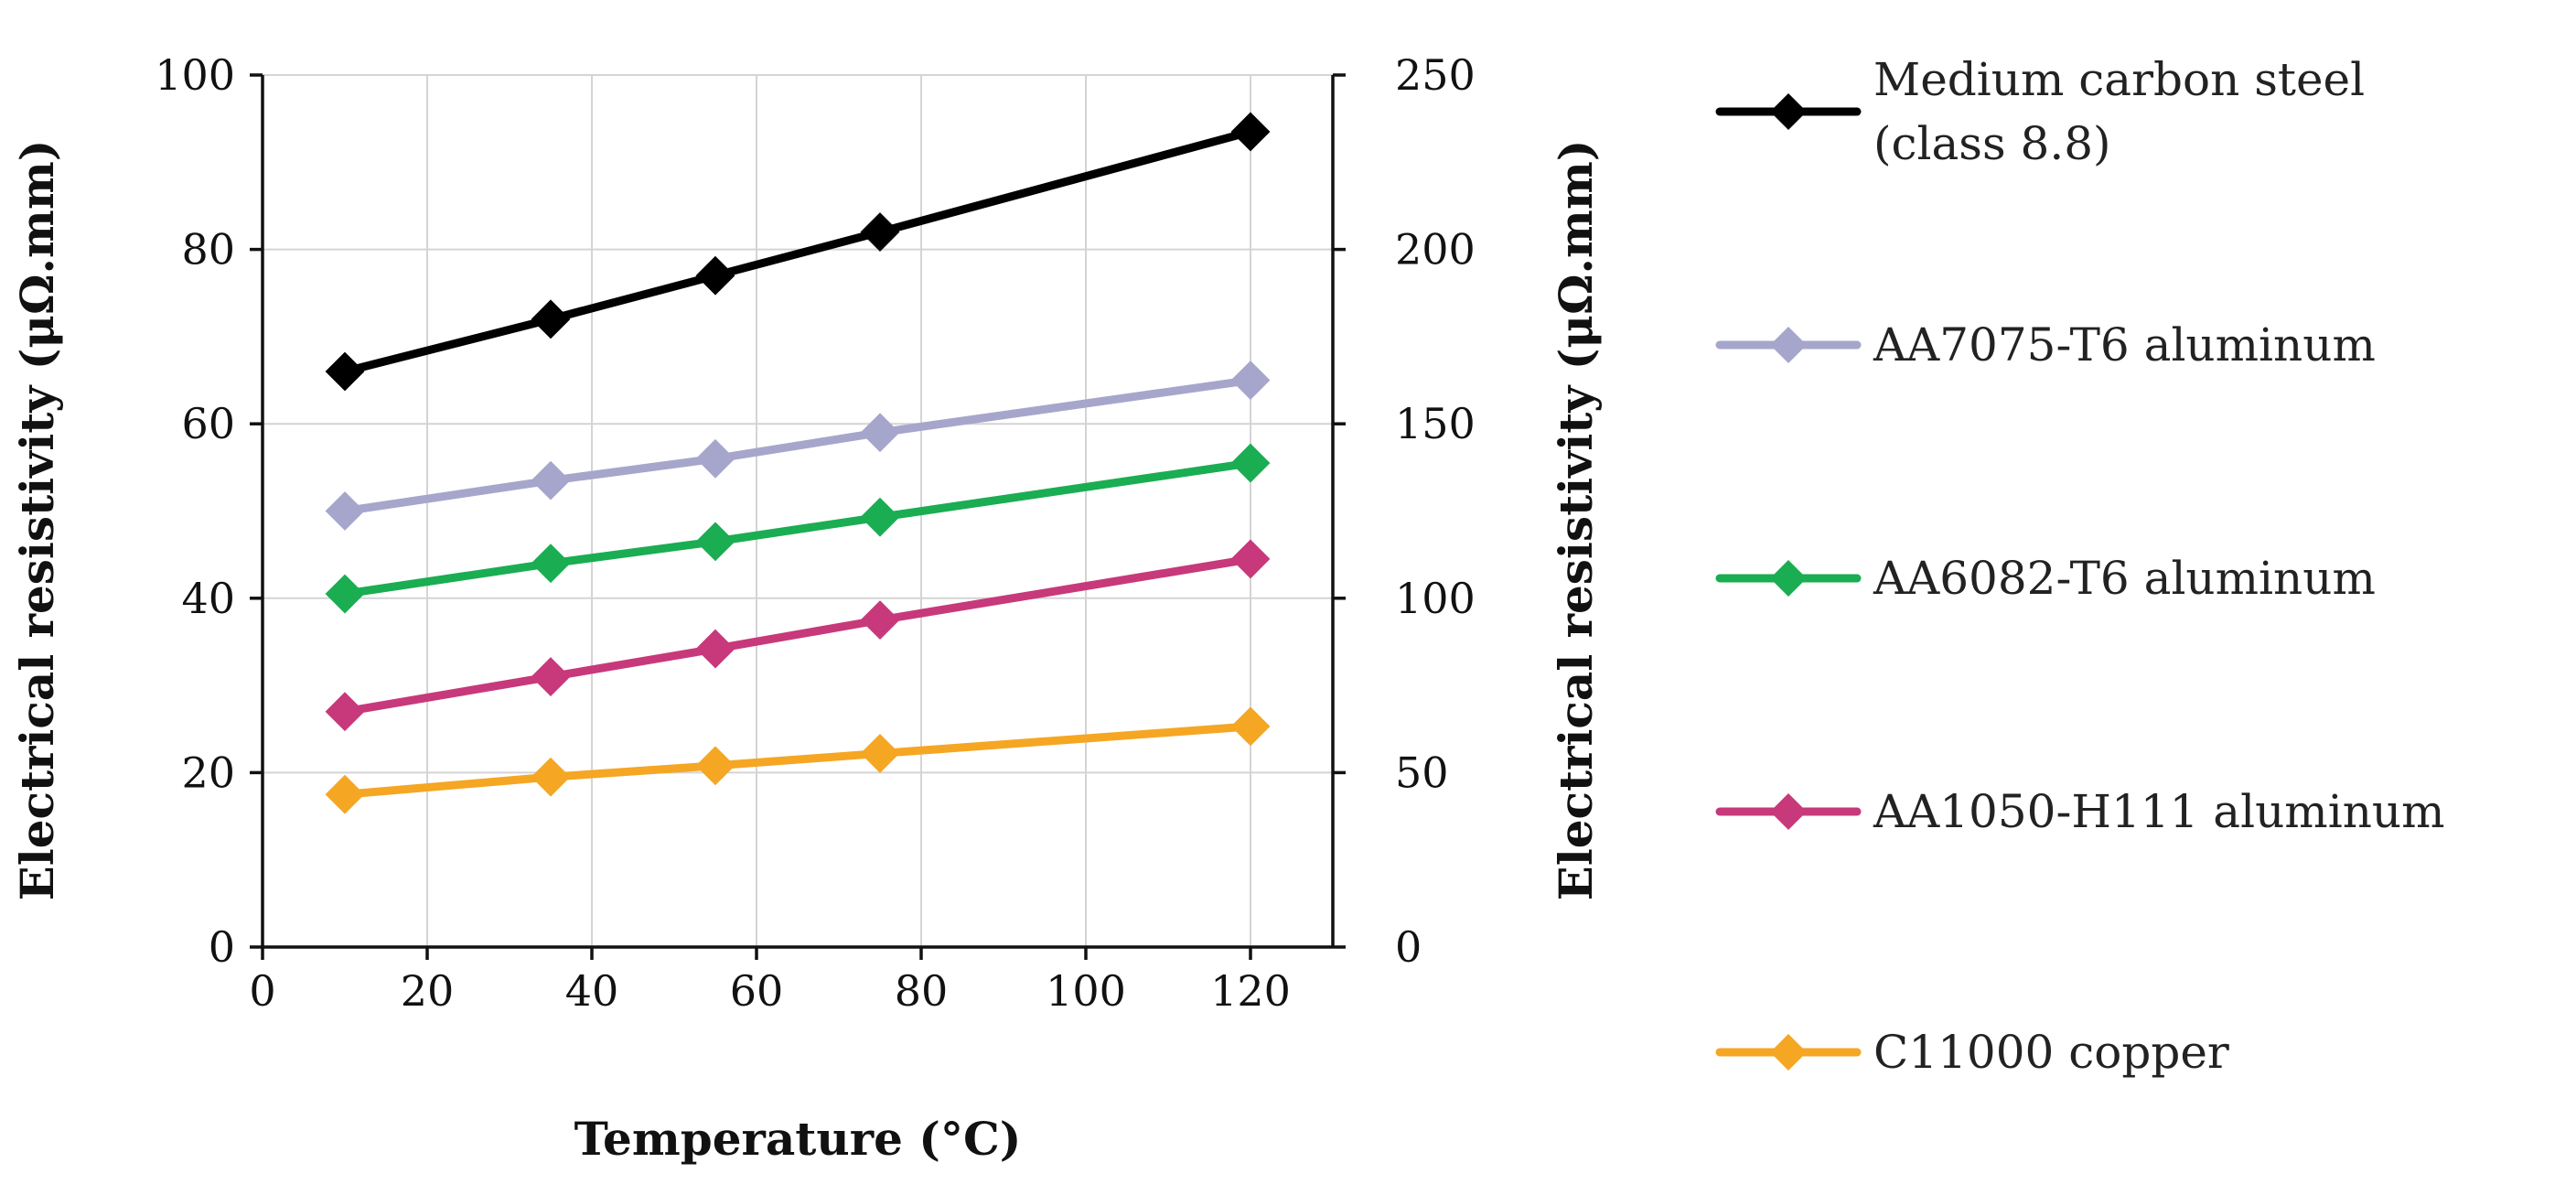 The width and height of the screenshot is (2576, 1195). I want to click on x-tick-label: 40, so click(592, 991).